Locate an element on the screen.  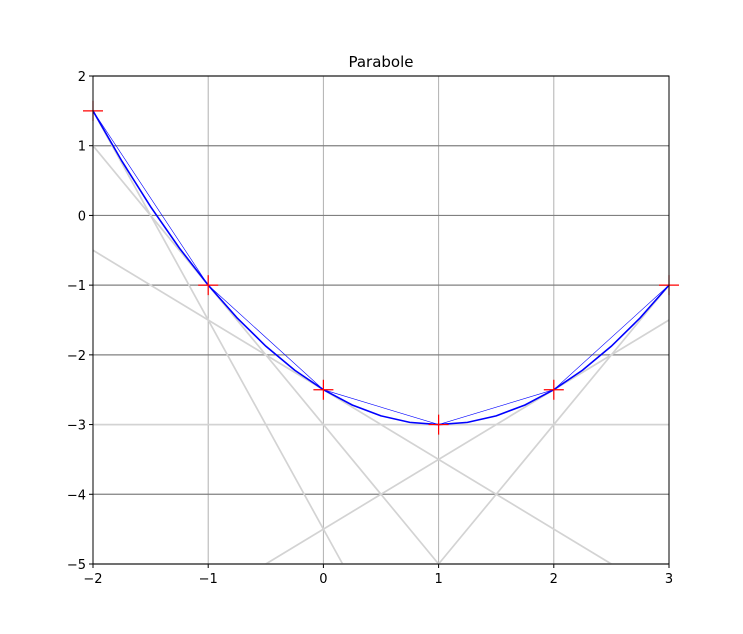
y-tick-label: −2 is located at coordinates (76, 356).